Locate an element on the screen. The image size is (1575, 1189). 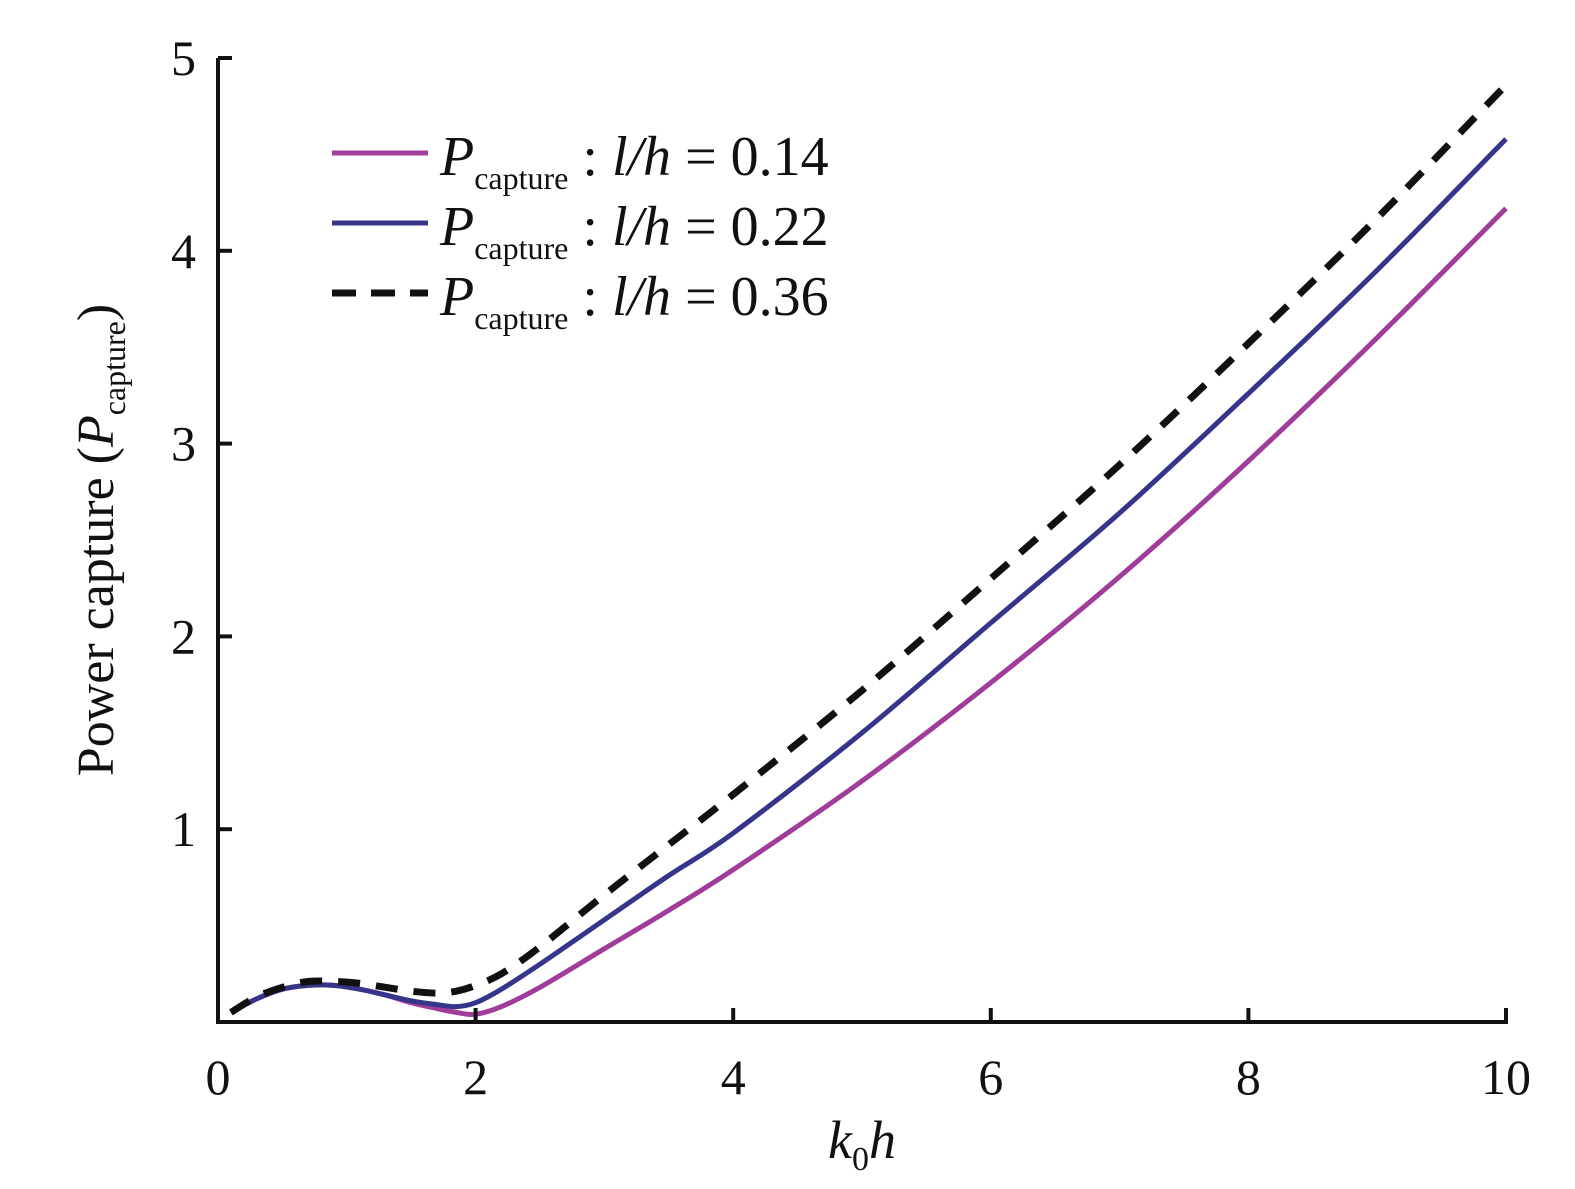
x-tick-label: 0 is located at coordinates (218, 1077).